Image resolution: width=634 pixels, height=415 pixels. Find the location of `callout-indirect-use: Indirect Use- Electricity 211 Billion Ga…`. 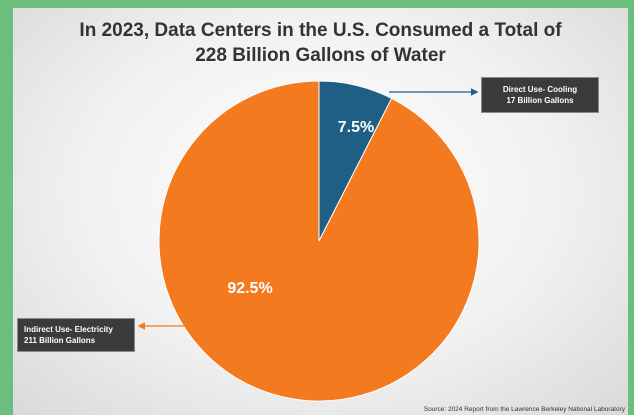

callout-indirect-use: Indirect Use- Electricity 211 Billion Ga… is located at coordinates (76, 335).